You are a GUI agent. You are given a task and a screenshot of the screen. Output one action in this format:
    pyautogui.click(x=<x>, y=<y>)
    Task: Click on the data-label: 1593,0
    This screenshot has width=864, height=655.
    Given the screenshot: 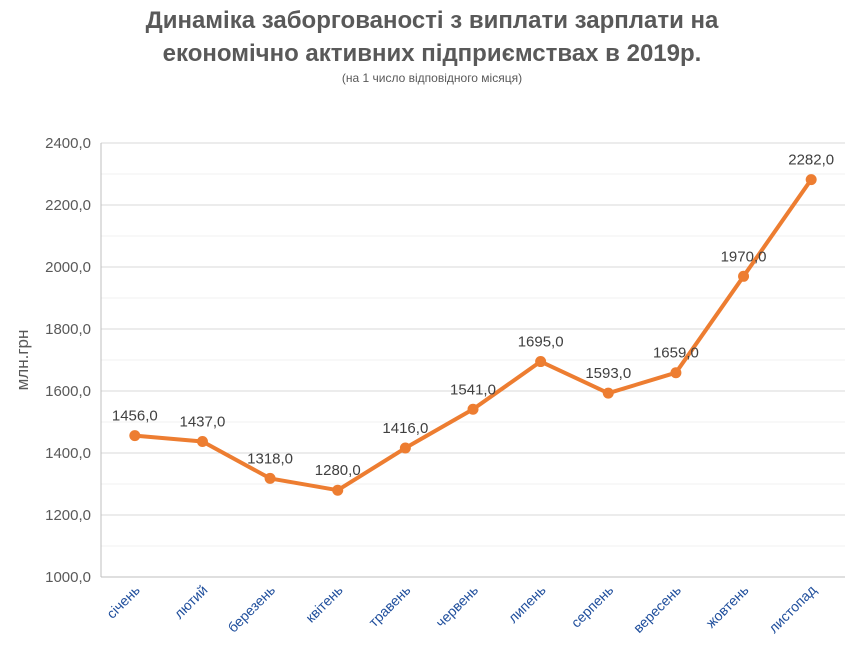 What is the action you would take?
    pyautogui.click(x=608, y=373)
    